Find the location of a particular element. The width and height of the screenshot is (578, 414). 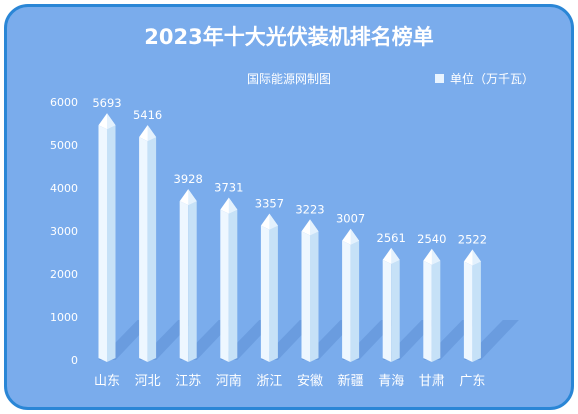

chart-title: 2023年十大光伏装机排名榜单 is located at coordinates (289, 37).